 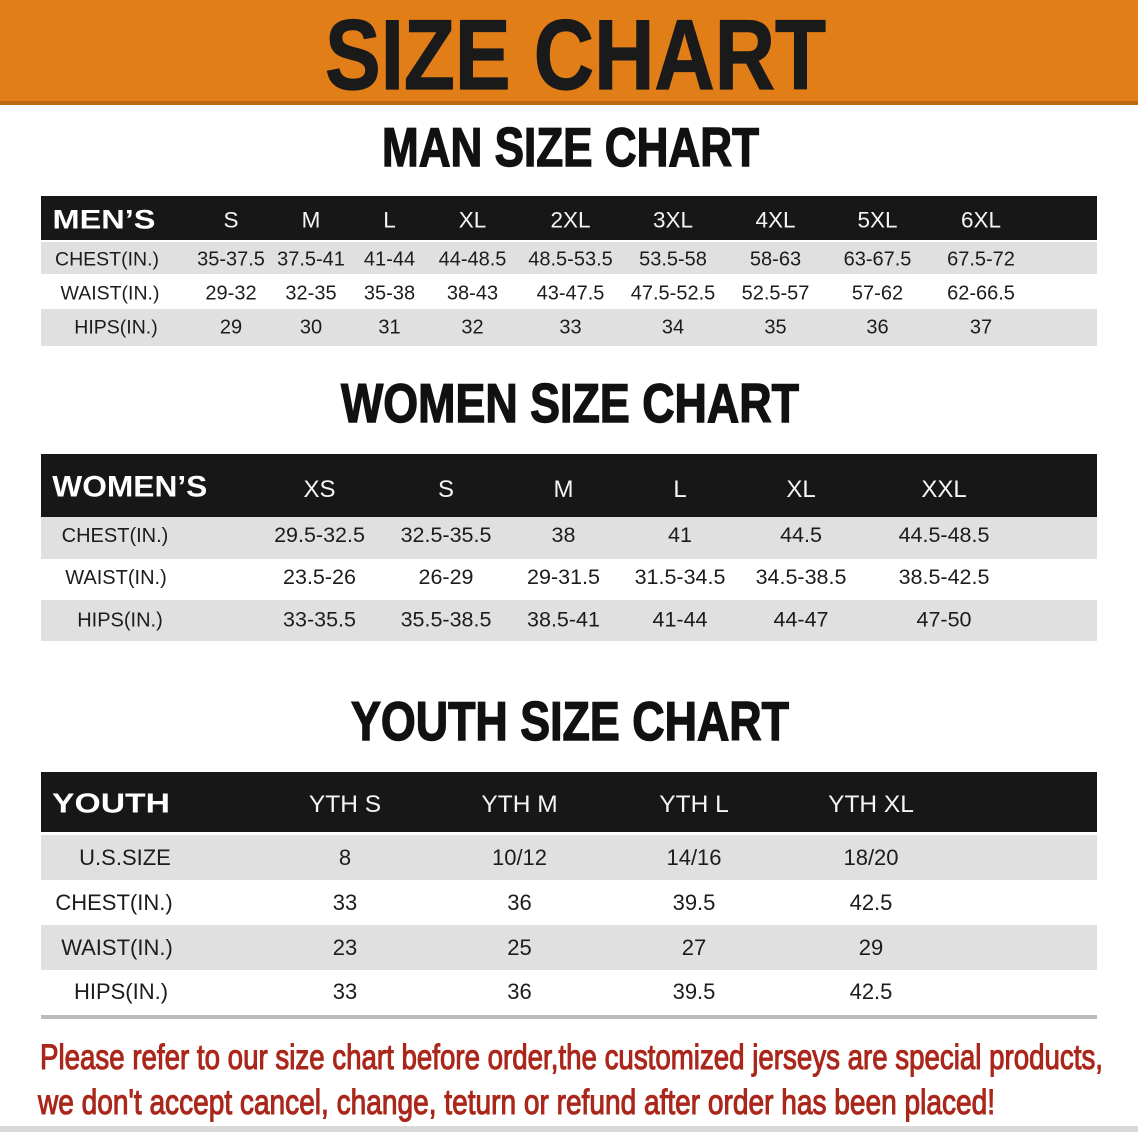 I want to click on svg-text: YTH M, so click(x=519, y=804).